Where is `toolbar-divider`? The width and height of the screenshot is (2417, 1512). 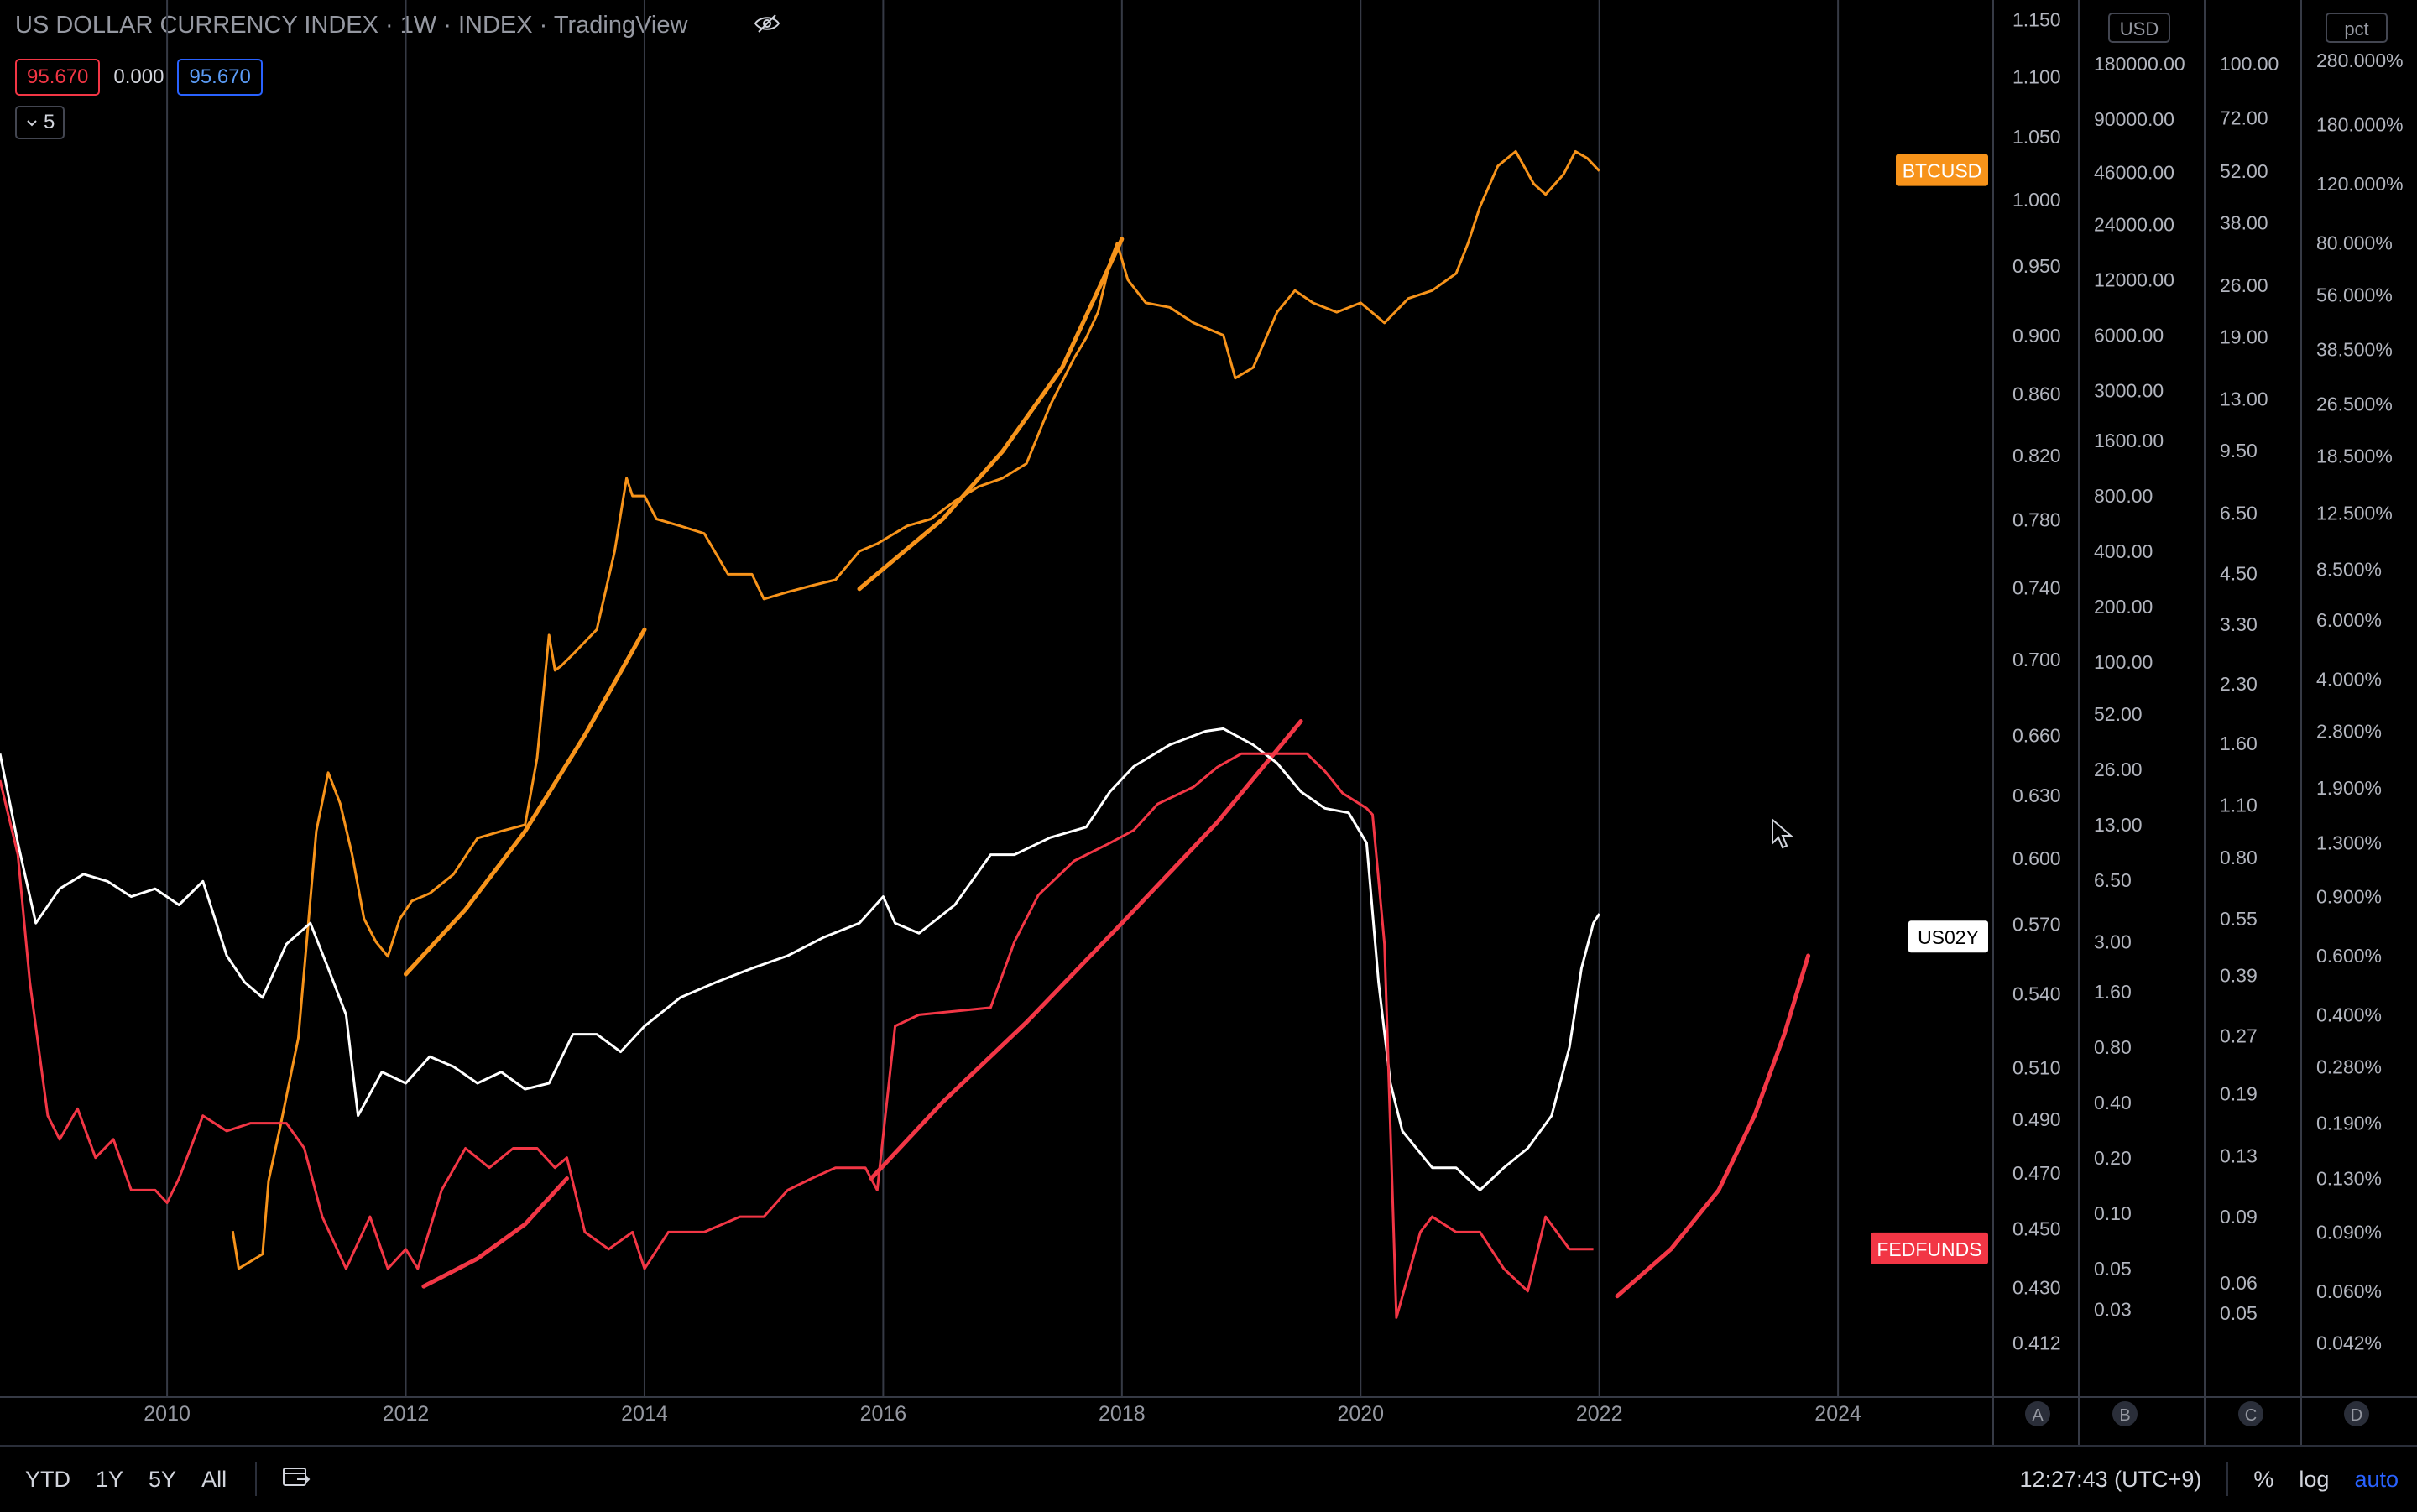
toolbar-divider is located at coordinates (256, 1479).